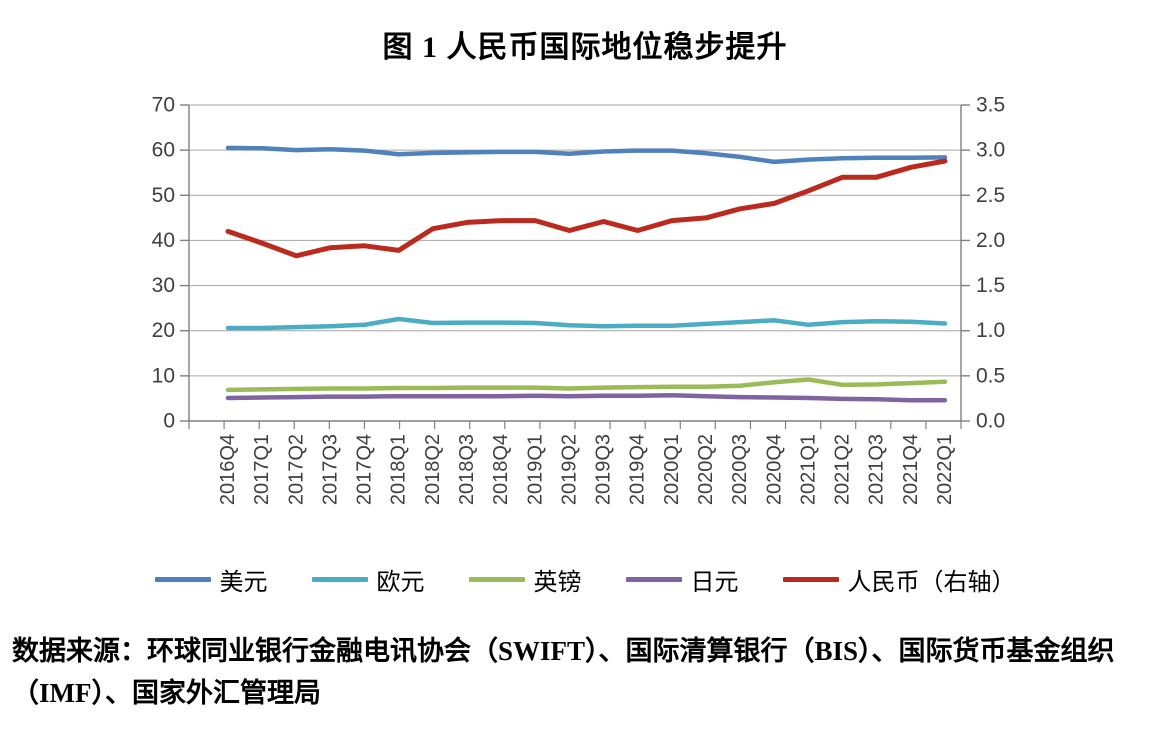 The height and width of the screenshot is (738, 1170). I want to click on svg-text: 2019Q3, so click(604, 469).